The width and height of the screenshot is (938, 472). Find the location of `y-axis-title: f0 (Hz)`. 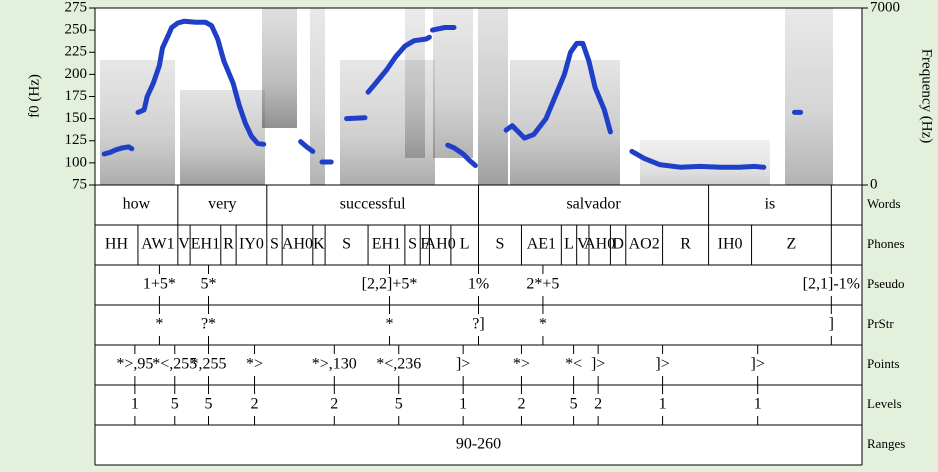

y-axis-title: f0 (Hz) is located at coordinates (34, 96).